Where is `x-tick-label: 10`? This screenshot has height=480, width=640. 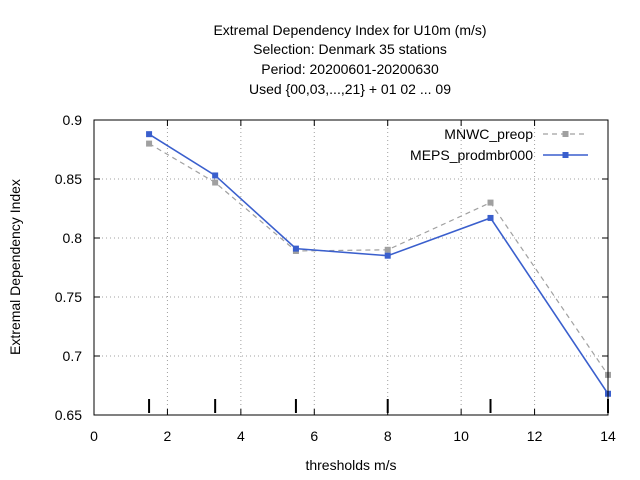
x-tick-label: 10 is located at coordinates (461, 436).